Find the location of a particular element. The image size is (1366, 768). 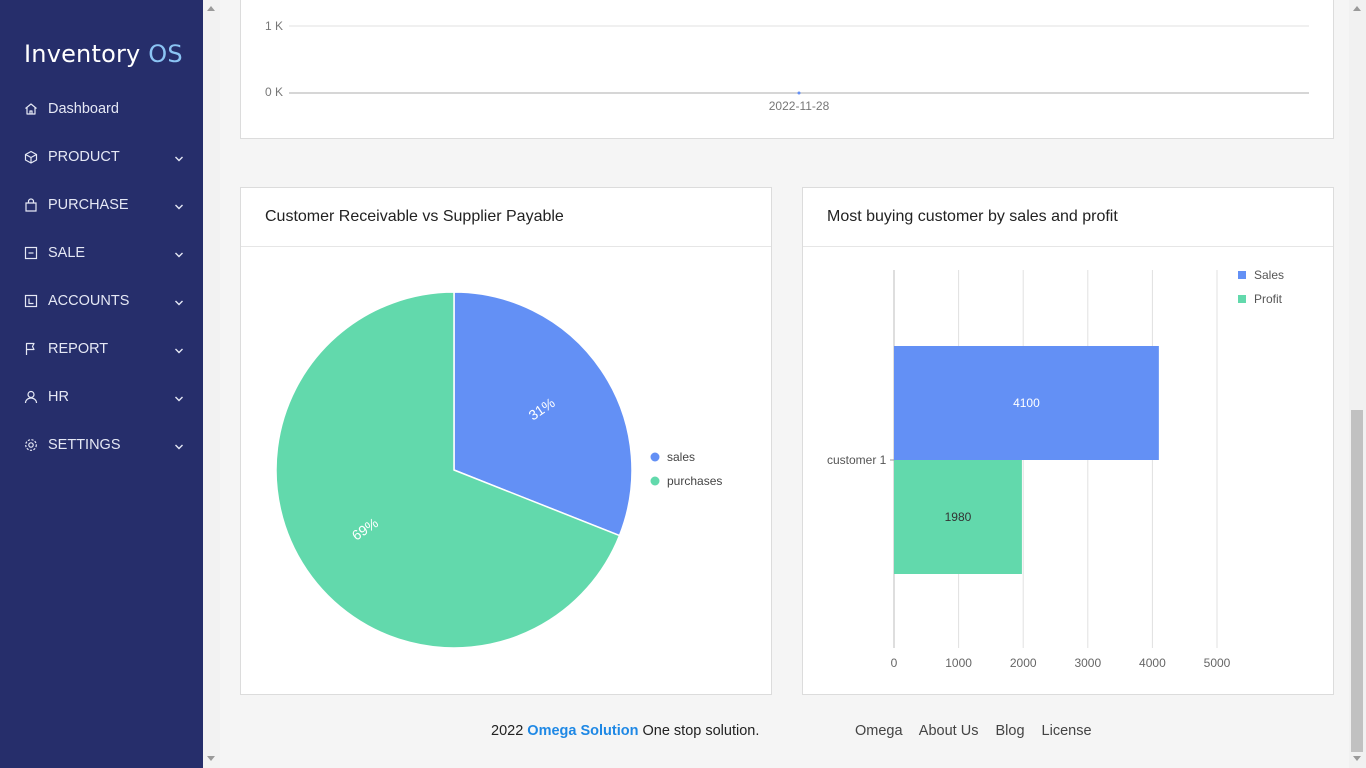

sidebar-item-product: PRODUCT is located at coordinates (101, 157).